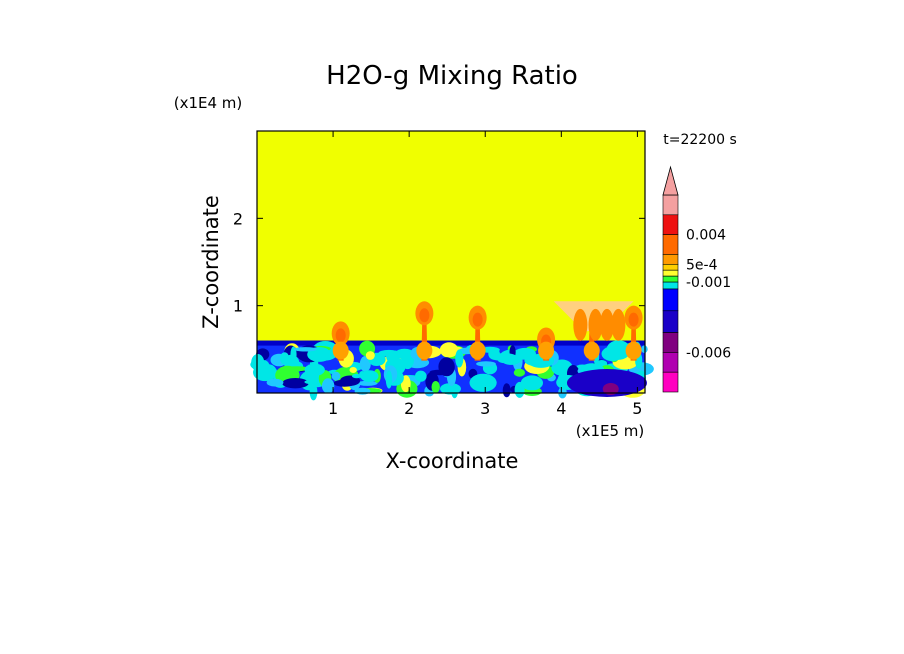  I want to click on y-tick-label: 1, so click(238, 306).